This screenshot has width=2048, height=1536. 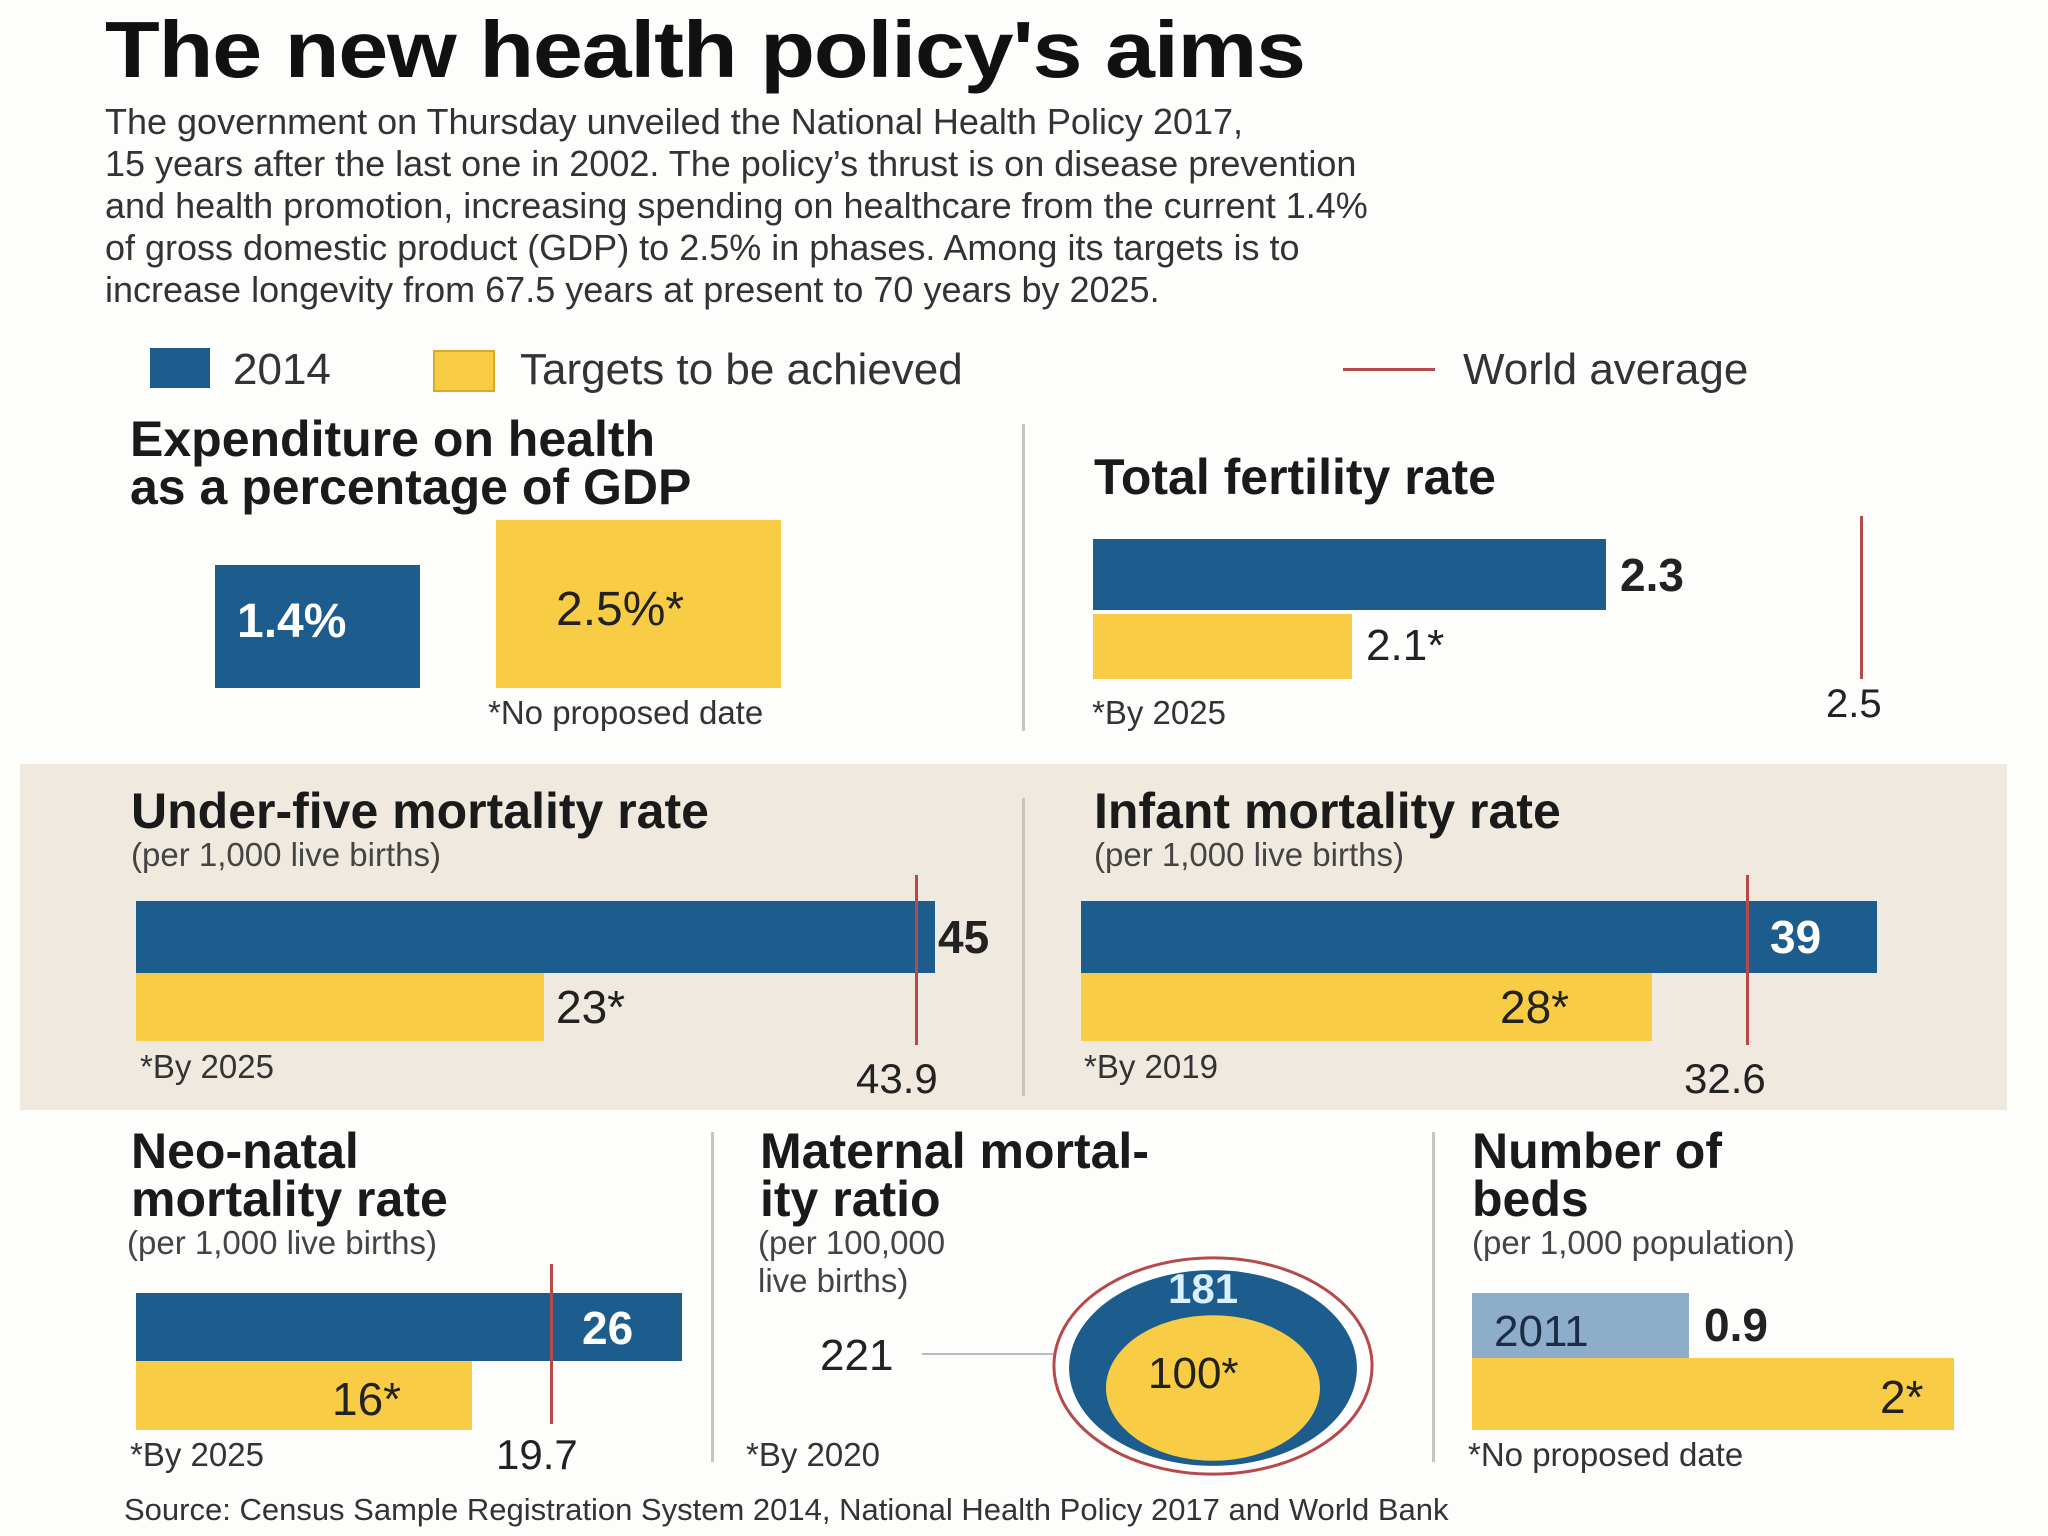 I want to click on value-label-target: 2.5%*, so click(x=620, y=609).